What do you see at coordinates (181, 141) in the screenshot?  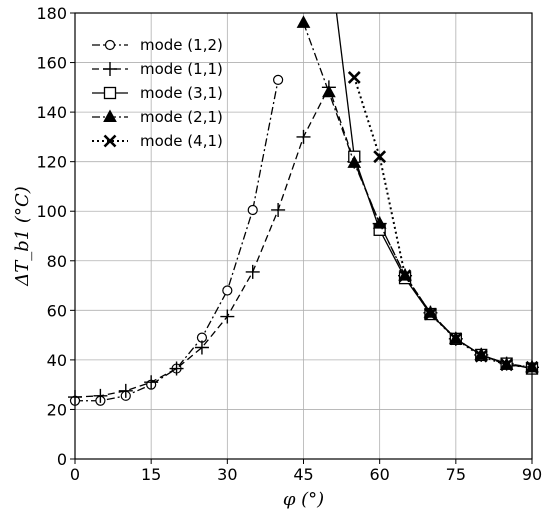 I see `legend-label: mode (4,1)` at bounding box center [181, 141].